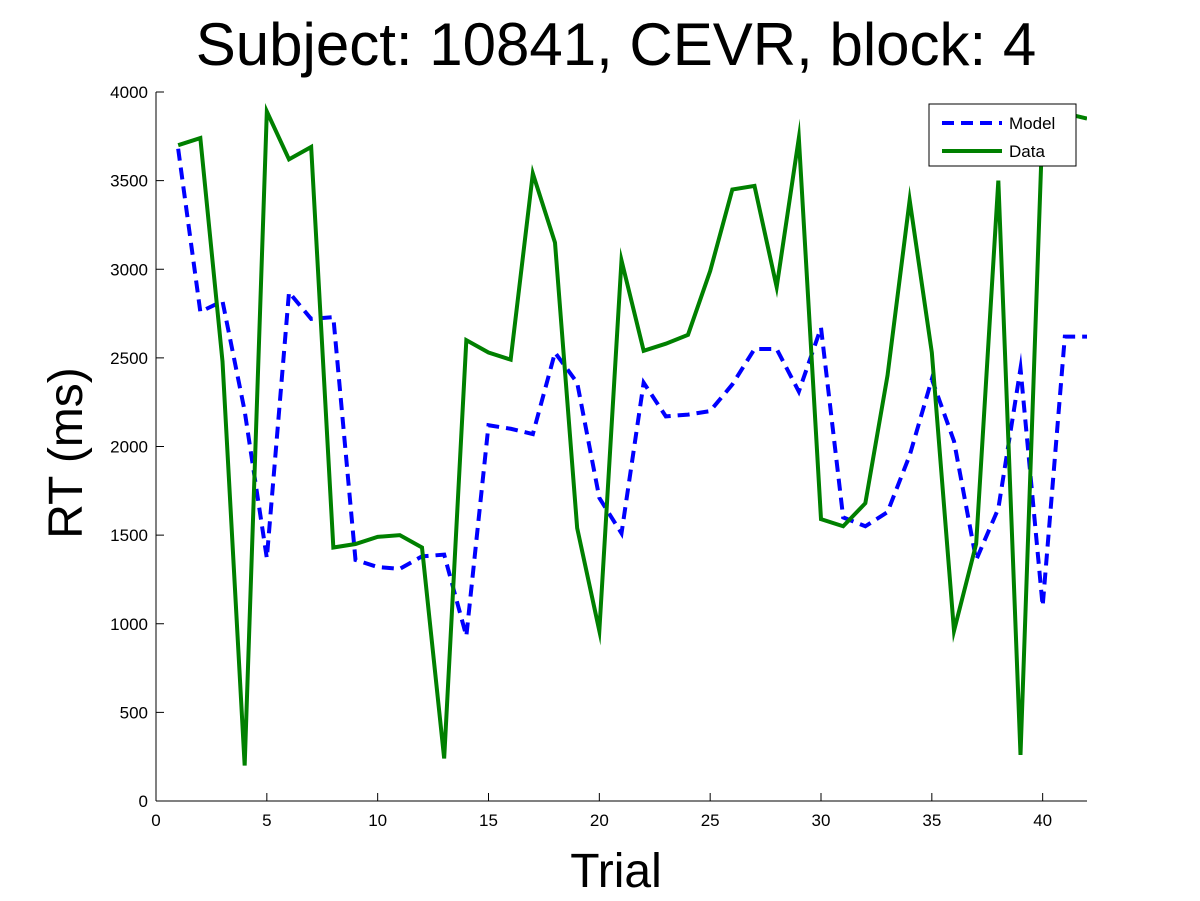 The height and width of the screenshot is (901, 1200). Describe the element at coordinates (1042, 820) in the screenshot. I see `x-tick-label: 40` at that location.